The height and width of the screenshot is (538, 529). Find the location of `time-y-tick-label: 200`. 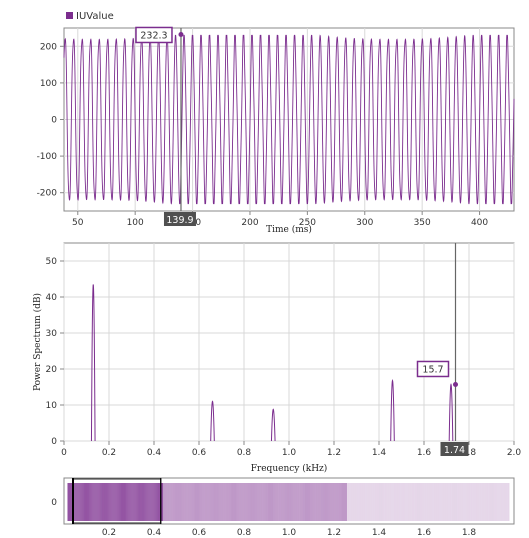

time-y-tick-label: 200 is located at coordinates (48, 47).